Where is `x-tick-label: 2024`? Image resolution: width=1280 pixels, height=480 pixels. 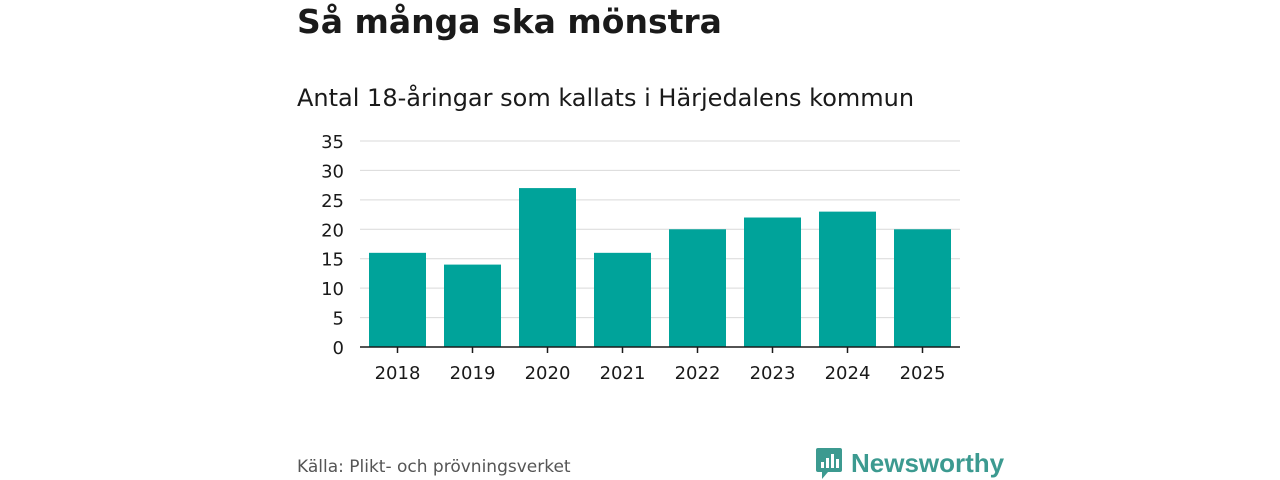 x-tick-label: 2024 is located at coordinates (848, 373).